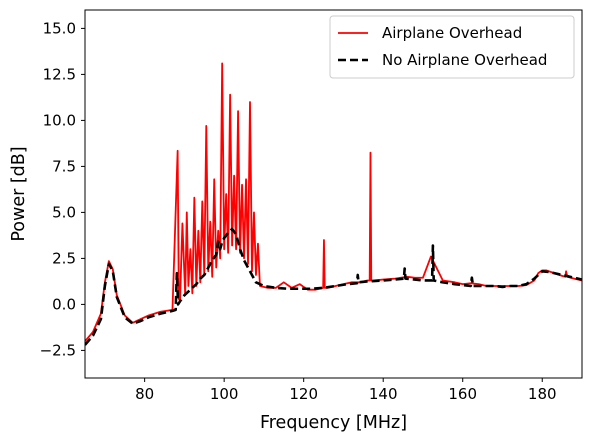  What do you see at coordinates (346, 390) in the screenshot?
I see `x-axis: 80 100 120 140 160 180` at bounding box center [346, 390].